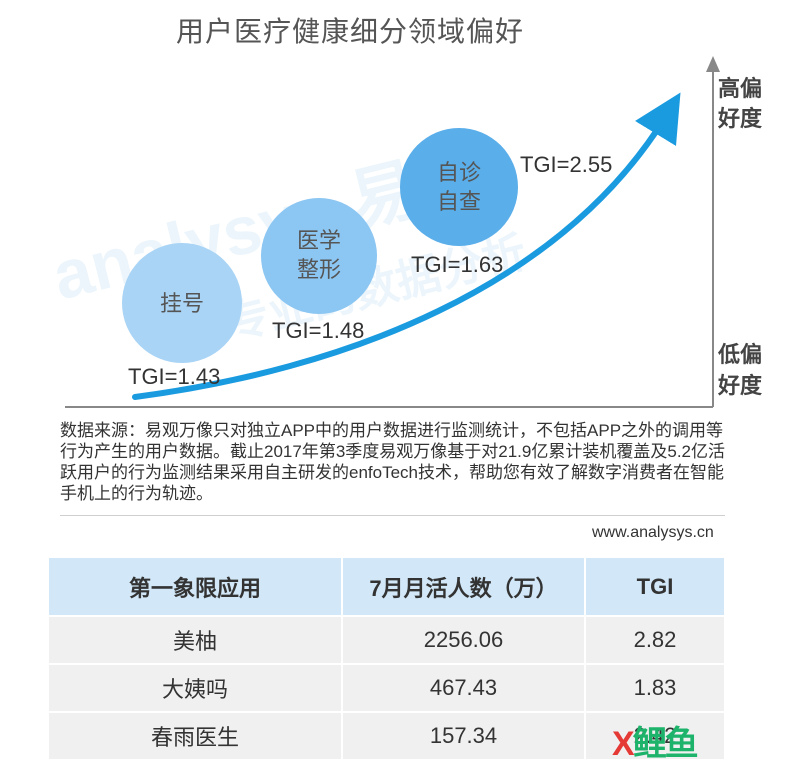 The image size is (787, 765). Describe the element at coordinates (195, 736) in the screenshot. I see `table-cell-app: 春雨医生` at that location.